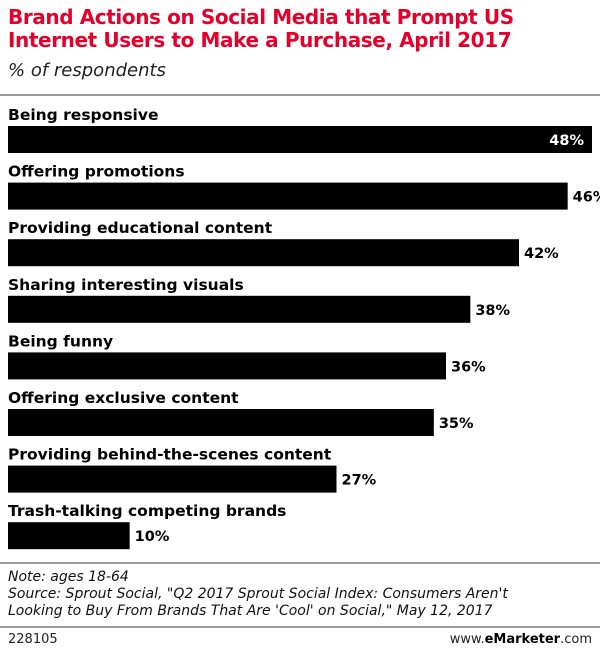  I want to click on value-label: 35%, so click(456, 424).